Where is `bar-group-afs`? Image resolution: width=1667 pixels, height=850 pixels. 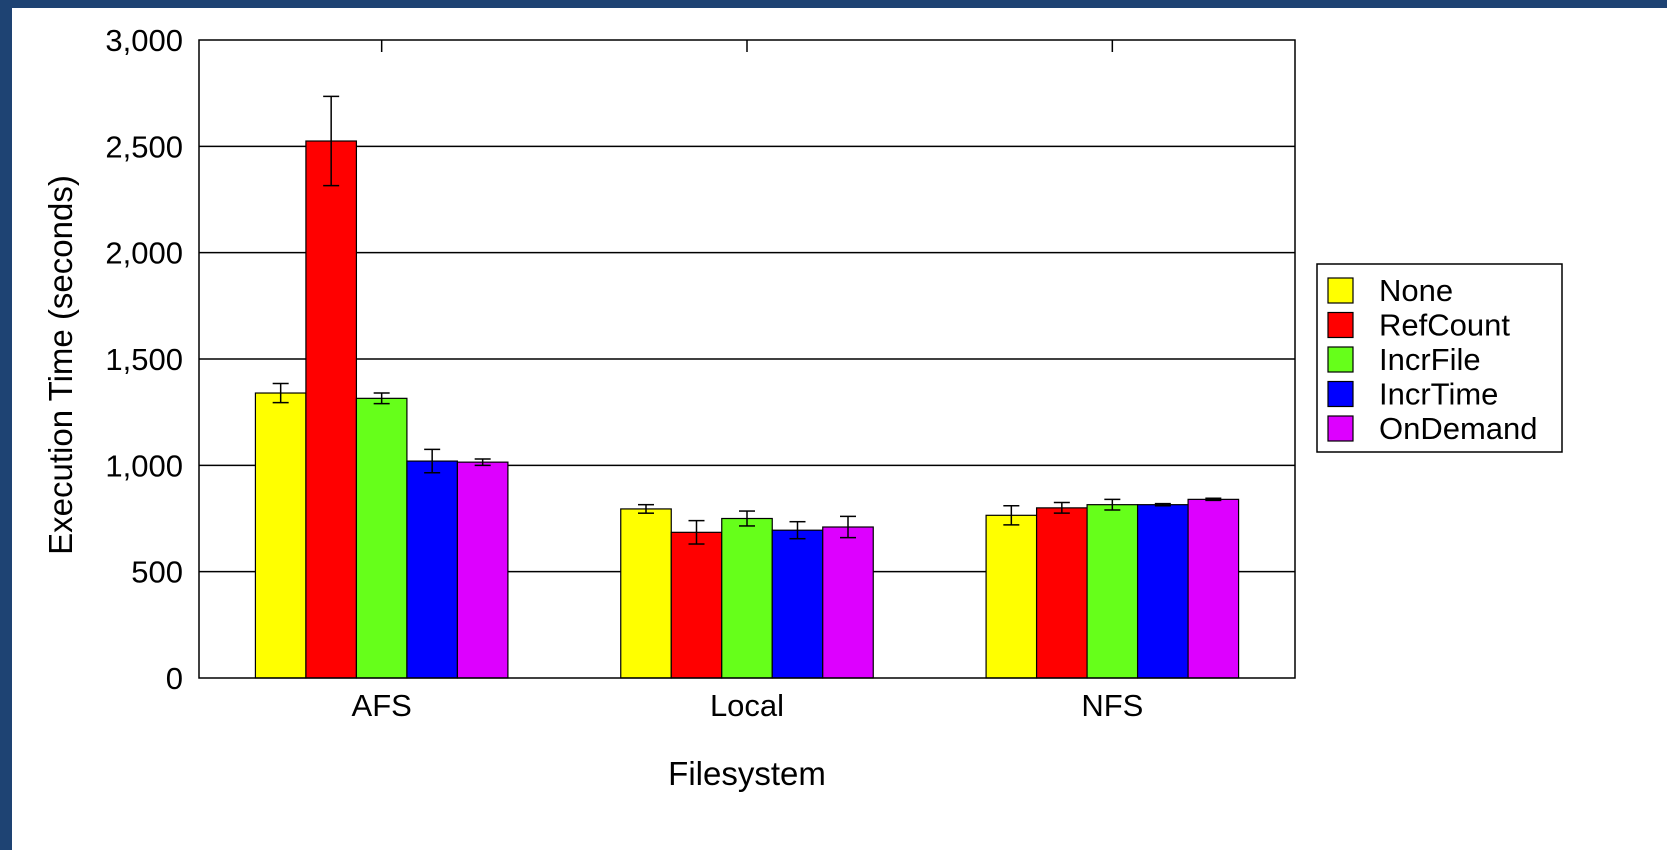 bar-group-afs is located at coordinates (381, 387).